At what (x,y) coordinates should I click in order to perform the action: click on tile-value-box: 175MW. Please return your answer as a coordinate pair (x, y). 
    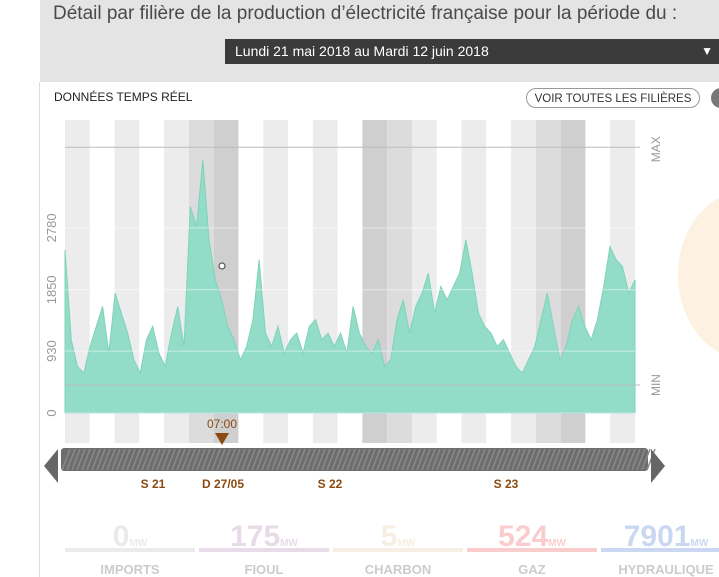
    Looking at the image, I should click on (264, 537).